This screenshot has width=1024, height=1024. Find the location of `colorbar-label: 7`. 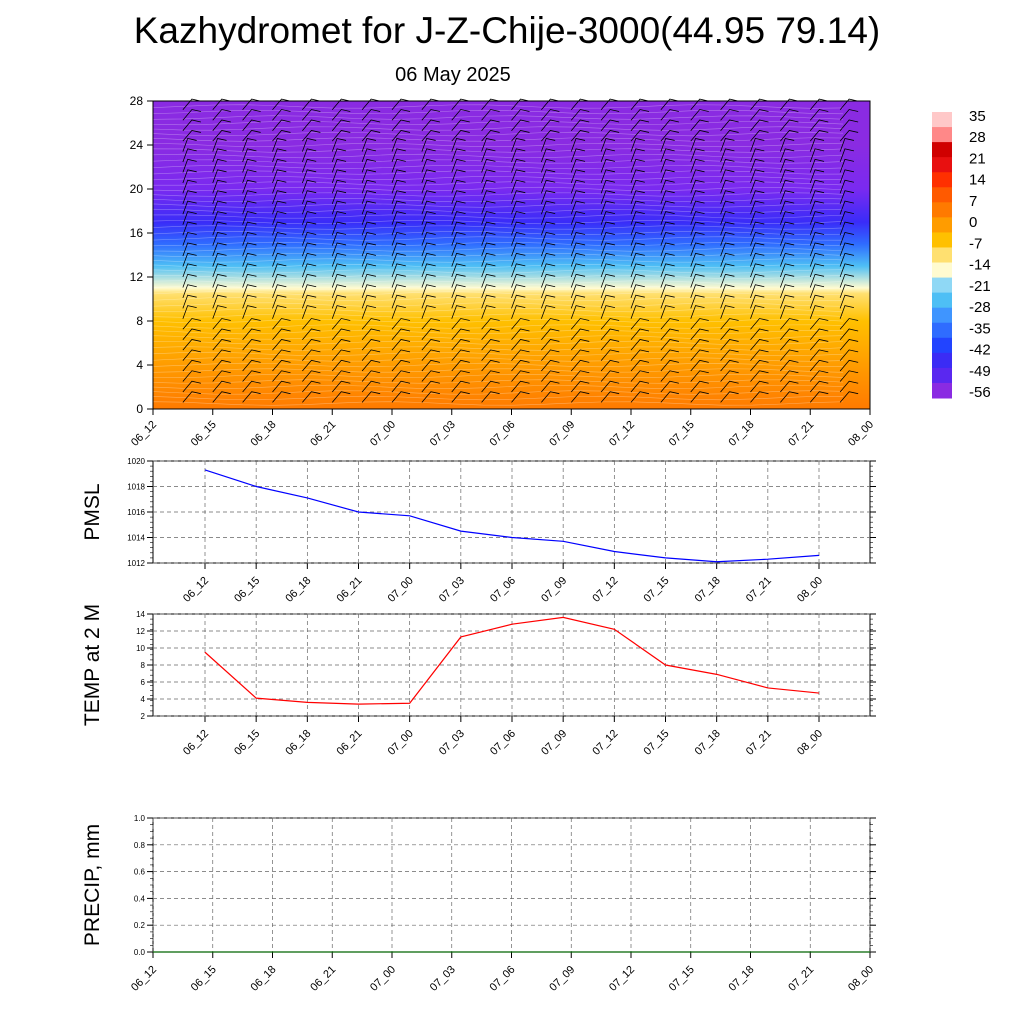

colorbar-label: 7 is located at coordinates (973, 201).